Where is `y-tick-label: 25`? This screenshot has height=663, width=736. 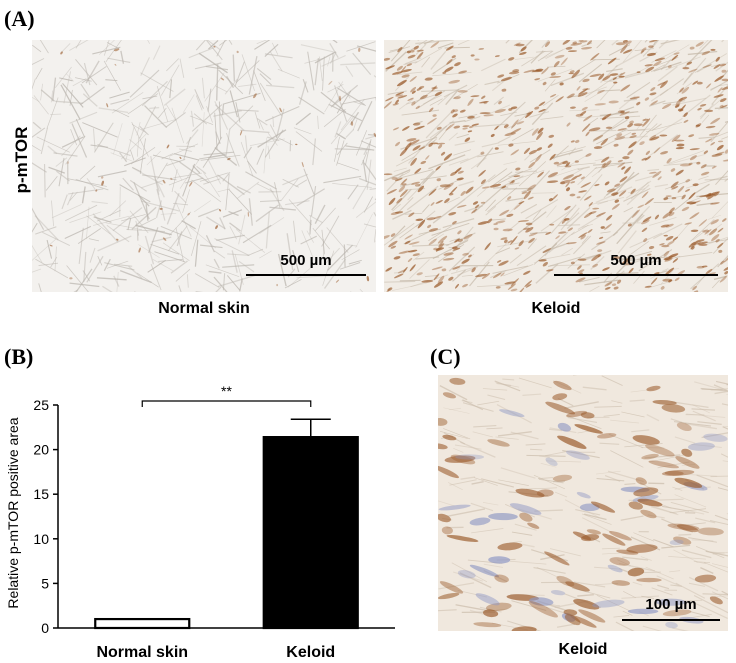 y-tick-label: 25 is located at coordinates (41, 405).